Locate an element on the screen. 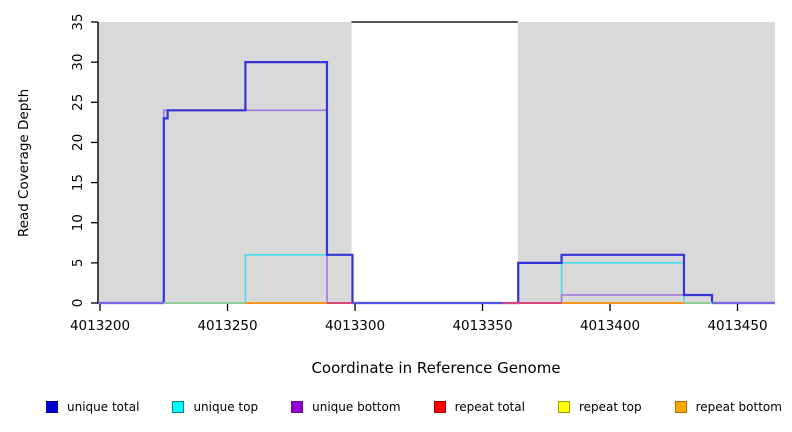  legend-label: repeat bottom is located at coordinates (738, 407).